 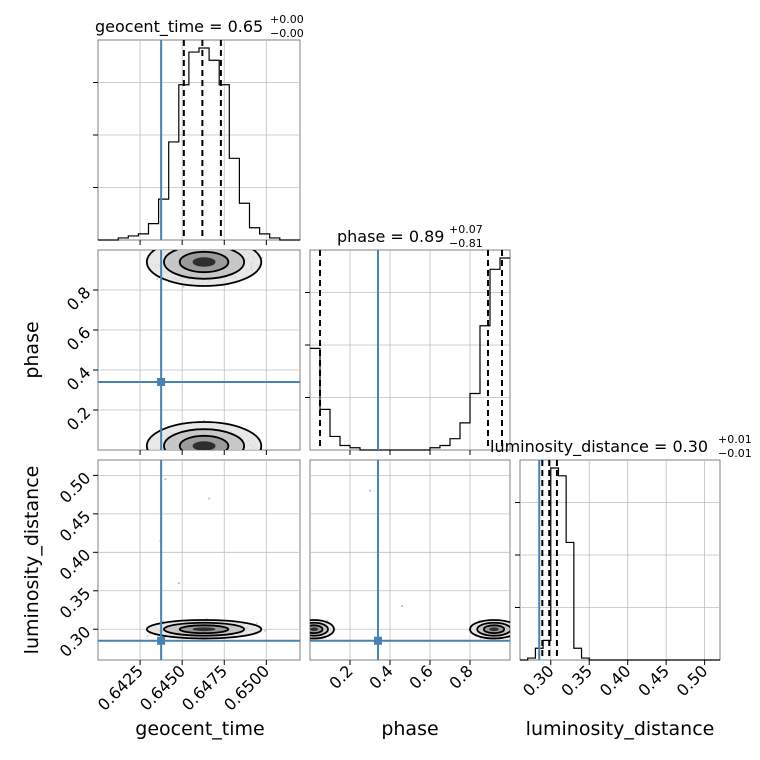 I want to click on panel-geocent-time-hist-frame, so click(x=199, y=140).